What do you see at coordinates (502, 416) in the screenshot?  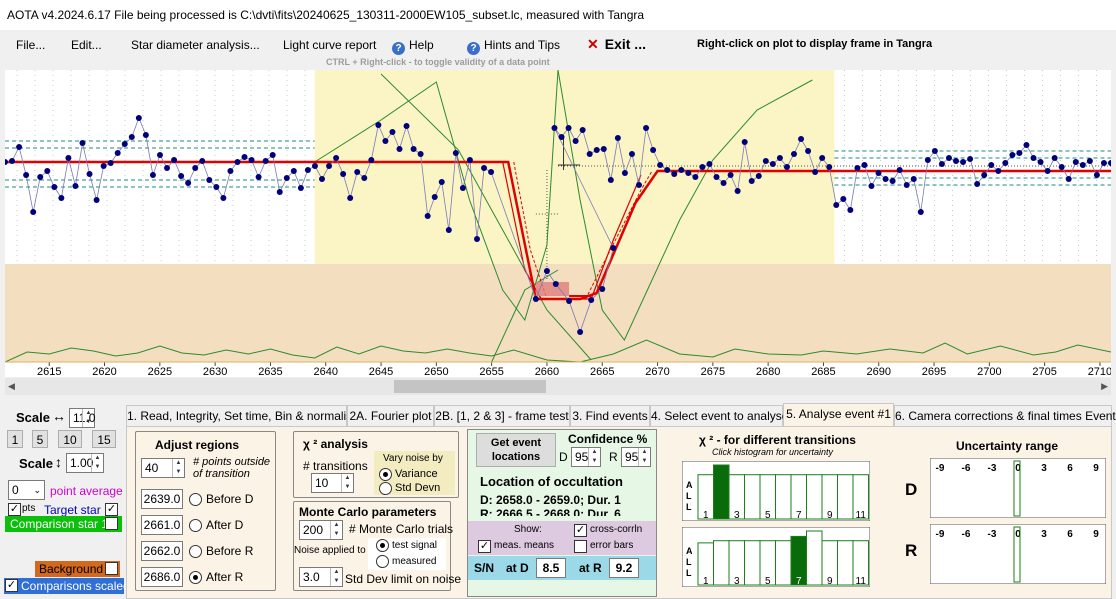 I see `tab-frame-test: 2B. [1, 2 & 3] - frame test` at bounding box center [502, 416].